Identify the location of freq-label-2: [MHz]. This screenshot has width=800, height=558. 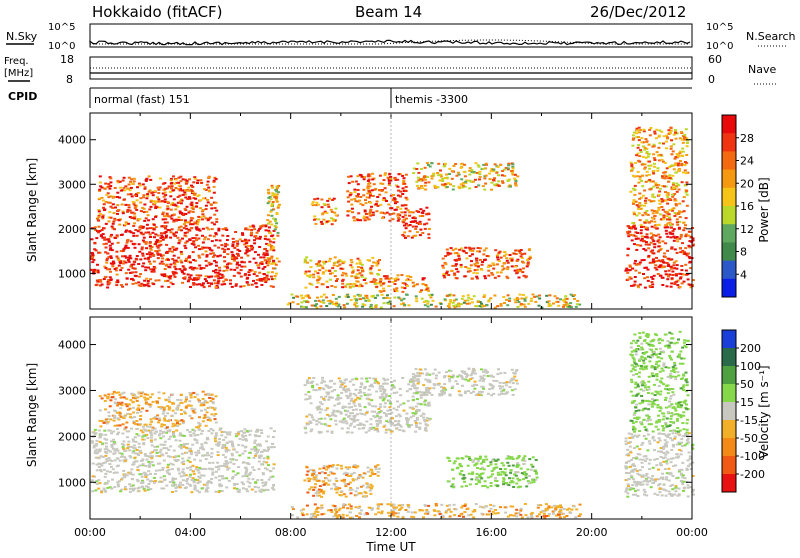
(18, 73).